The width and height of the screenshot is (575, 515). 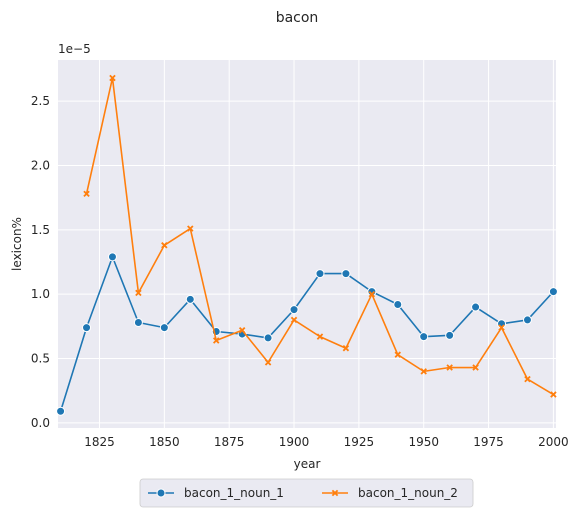 What do you see at coordinates (408, 493) in the screenshot?
I see `legend-label: bacon_1_noun_2` at bounding box center [408, 493].